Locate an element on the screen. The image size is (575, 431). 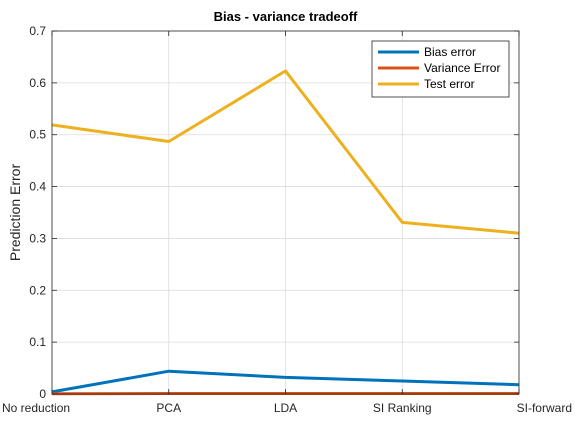
x-tick-label: LDA is located at coordinates (285, 408).